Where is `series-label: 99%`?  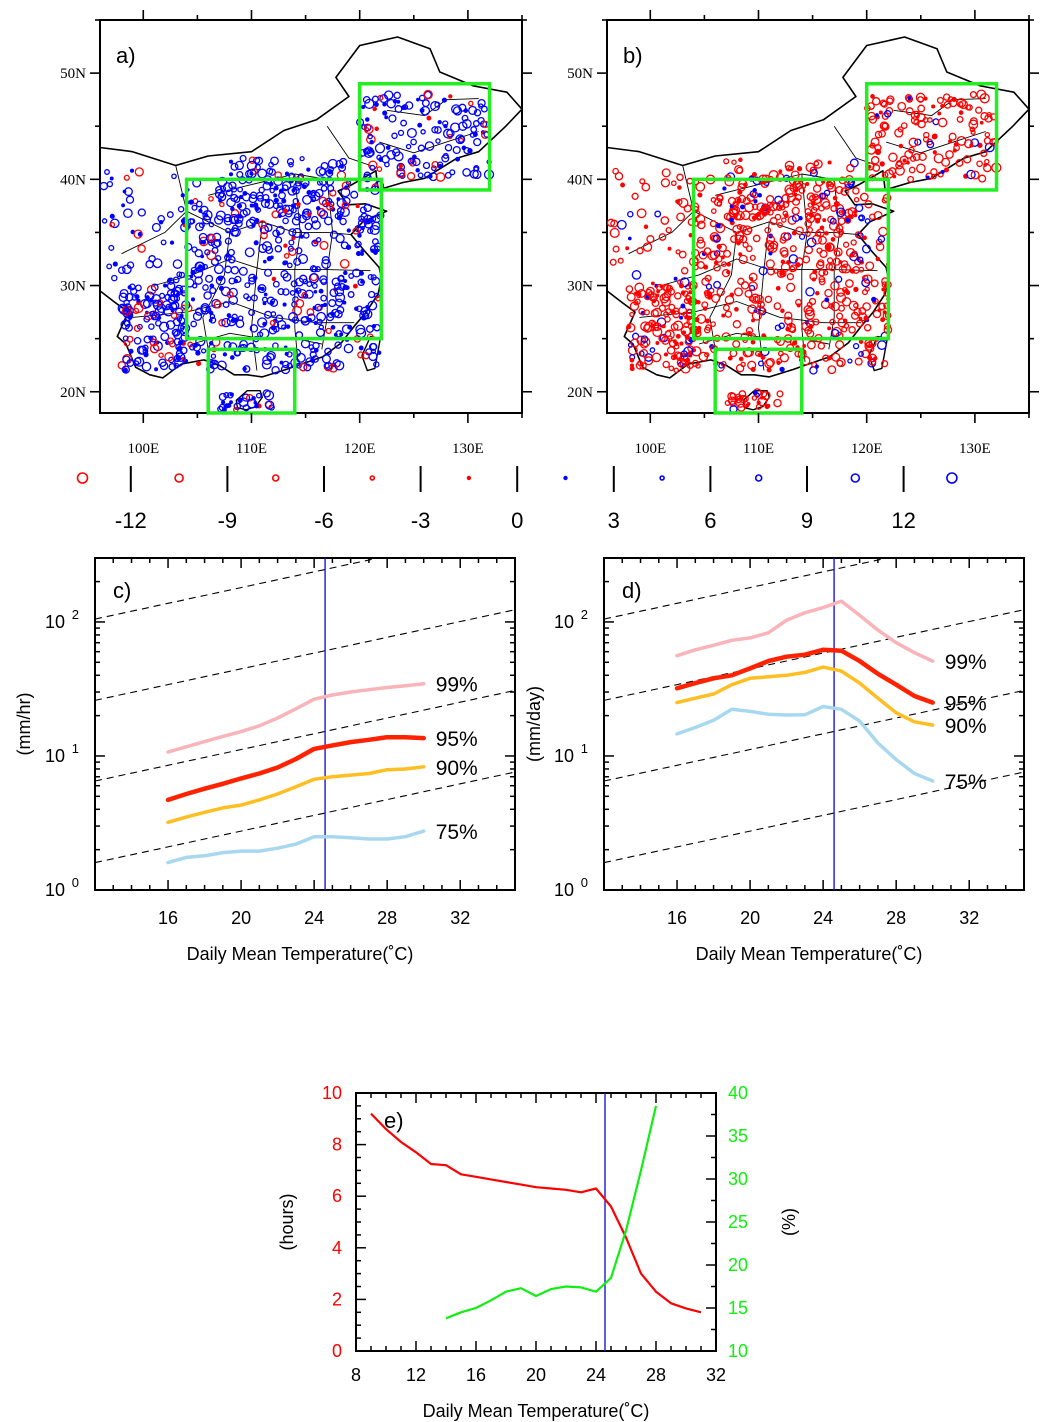 series-label: 99% is located at coordinates (966, 662).